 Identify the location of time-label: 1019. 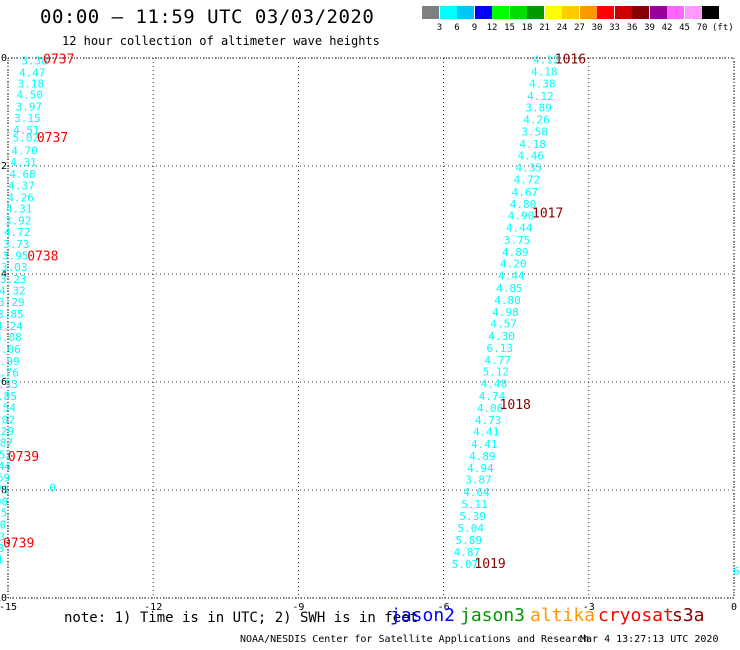
(489, 564).